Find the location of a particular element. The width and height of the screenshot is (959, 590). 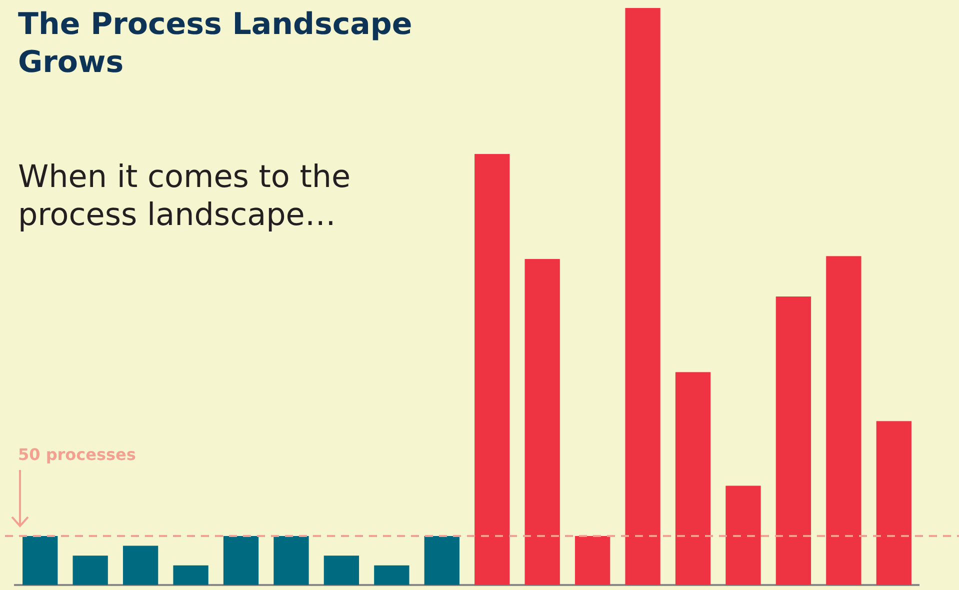

ref-line-label: 50 processes is located at coordinates (77, 454).